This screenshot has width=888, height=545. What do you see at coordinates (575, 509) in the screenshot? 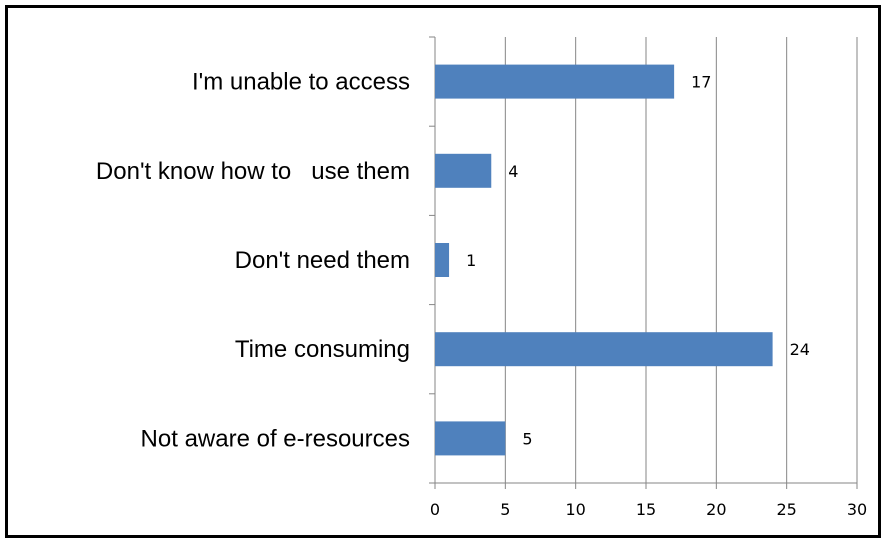
I see `x-tick-label: 10` at bounding box center [575, 509].